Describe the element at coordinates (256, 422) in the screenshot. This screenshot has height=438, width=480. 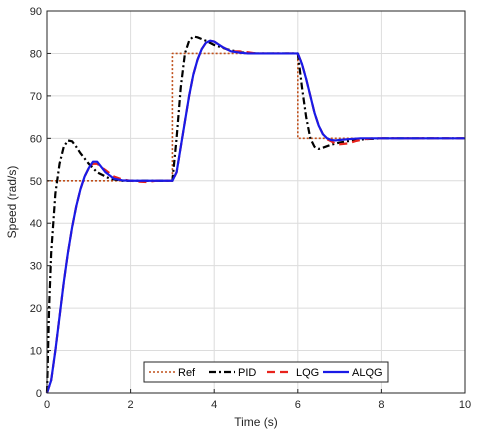
I see `x-axis-label: Time (s)` at that location.